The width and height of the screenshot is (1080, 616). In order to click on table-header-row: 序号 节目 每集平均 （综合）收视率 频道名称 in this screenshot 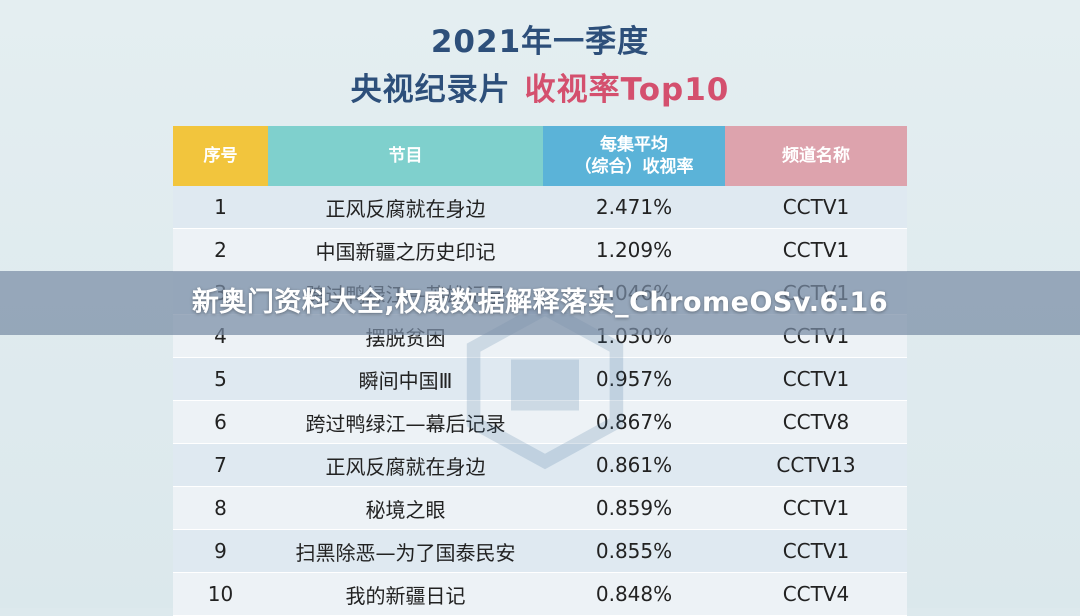, I will do `click(540, 156)`.